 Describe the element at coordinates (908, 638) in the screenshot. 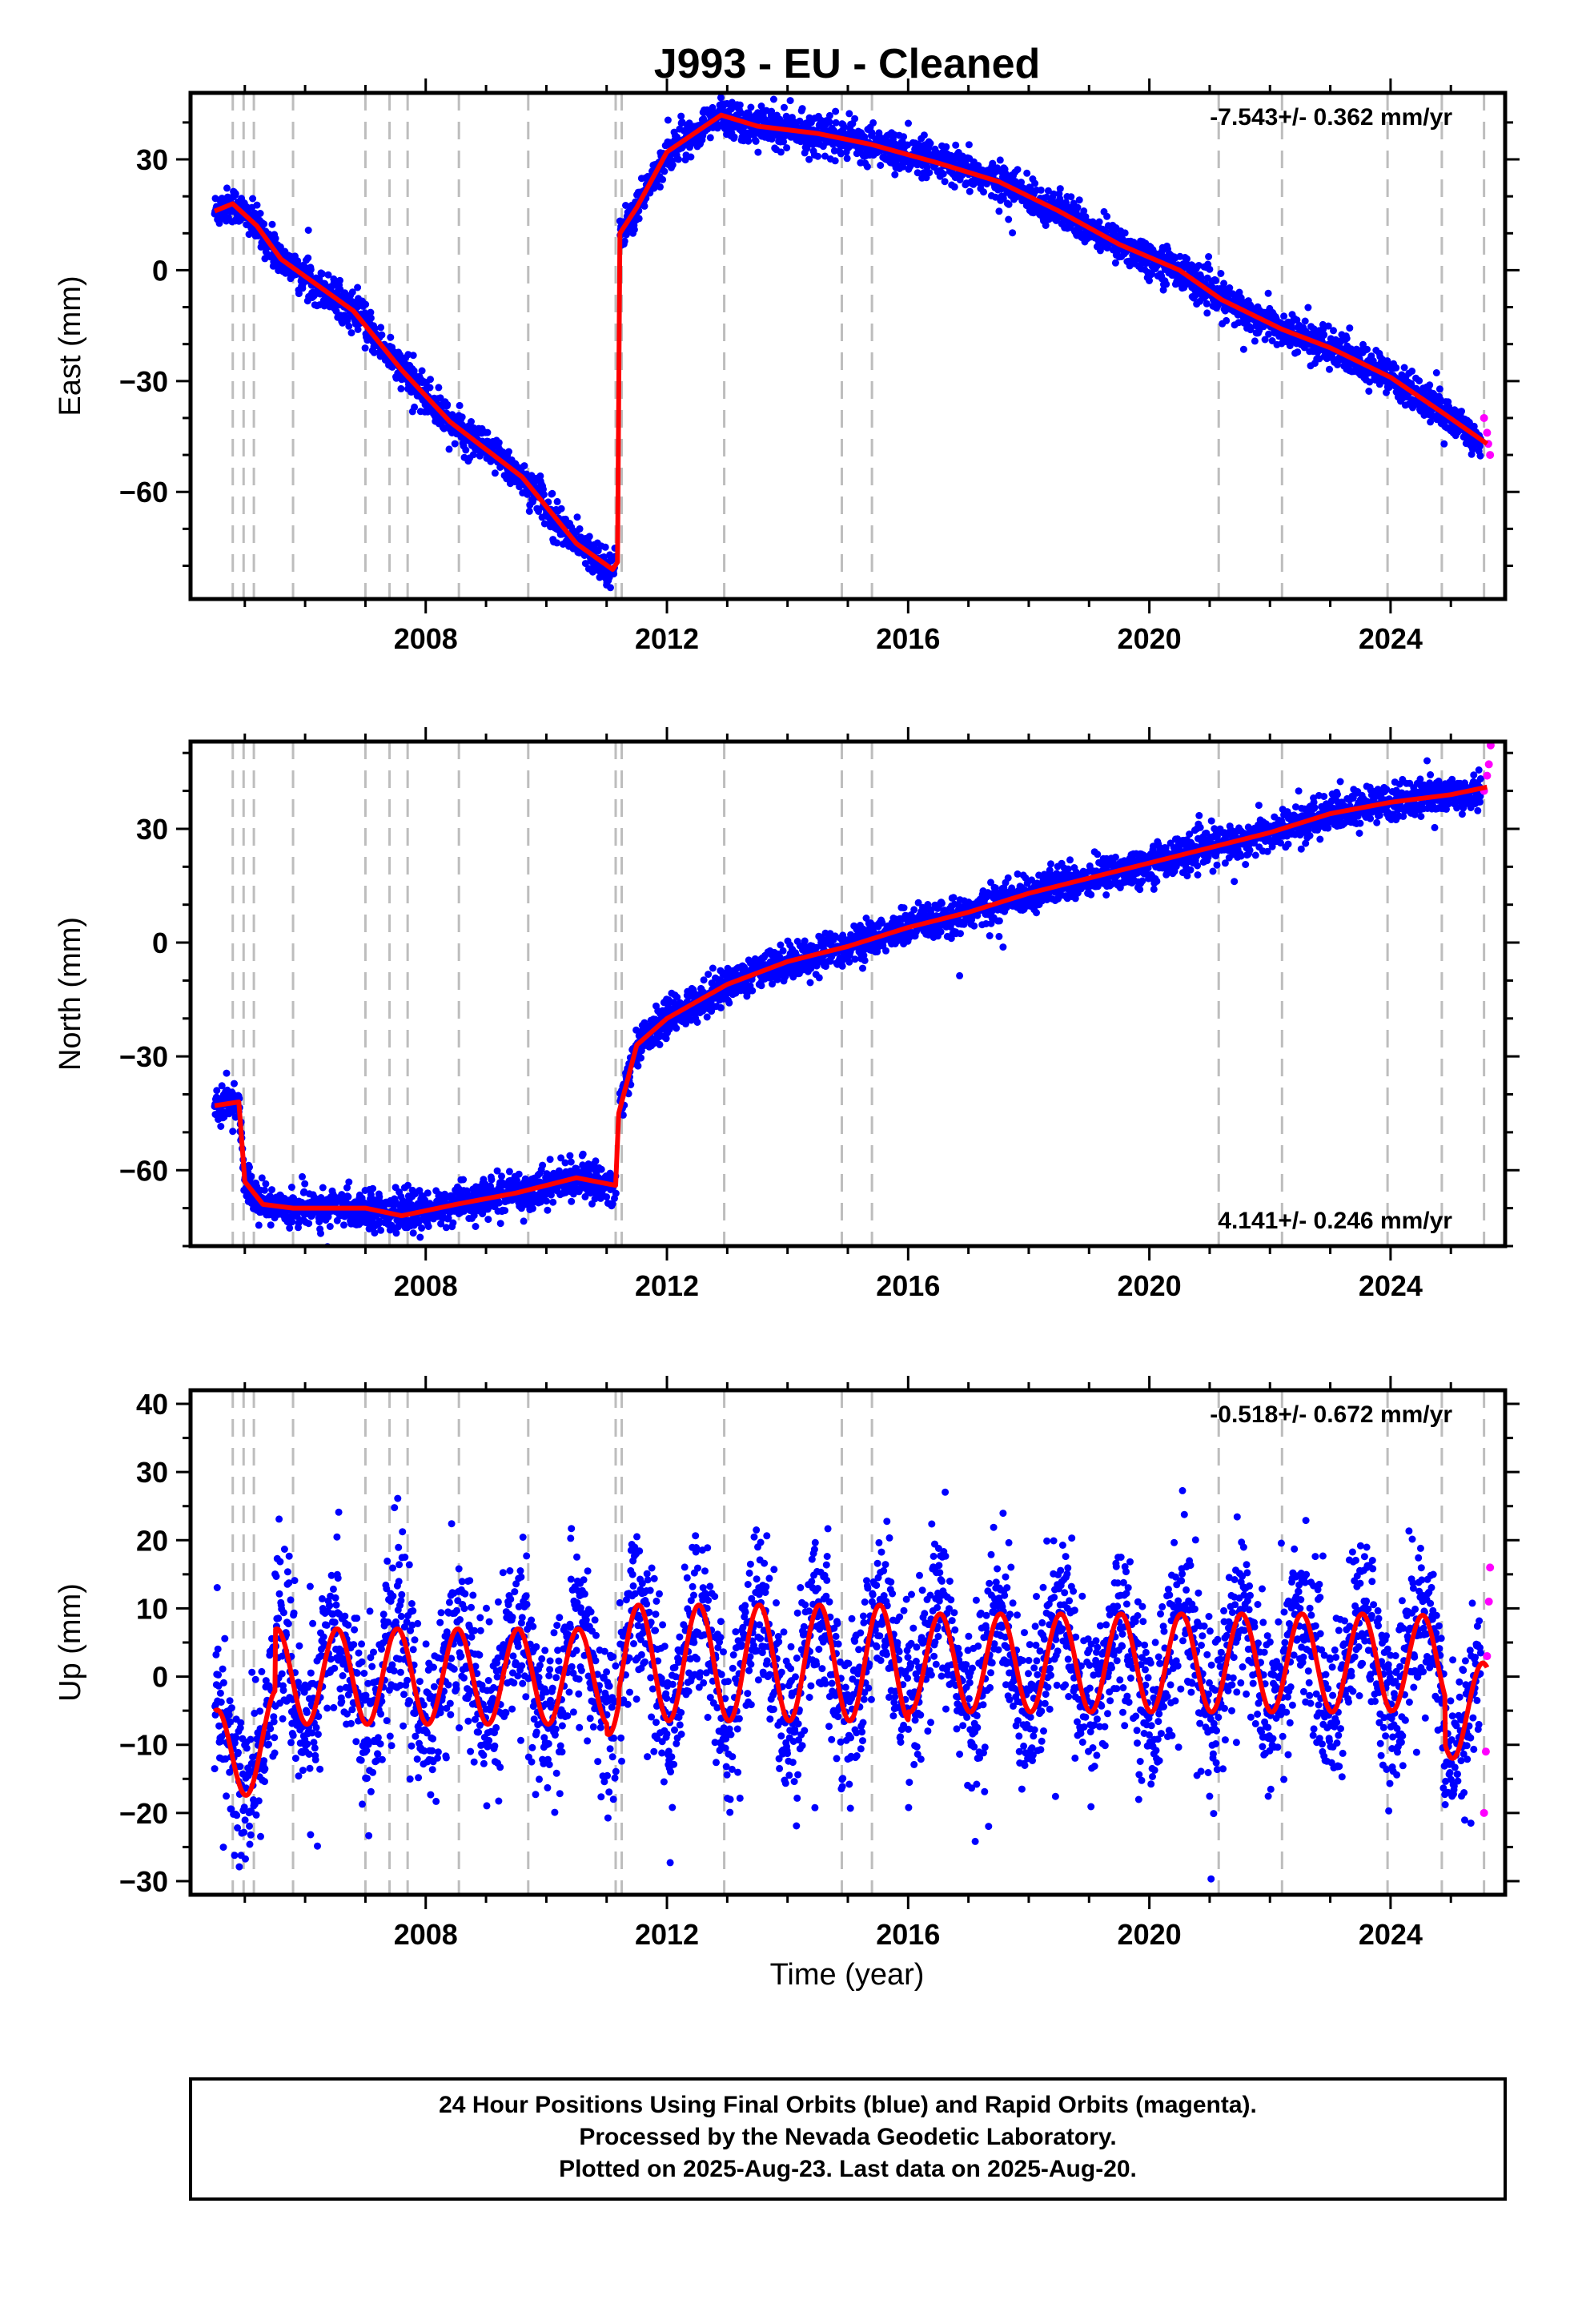

I see `x-tick-label: 2016` at that location.